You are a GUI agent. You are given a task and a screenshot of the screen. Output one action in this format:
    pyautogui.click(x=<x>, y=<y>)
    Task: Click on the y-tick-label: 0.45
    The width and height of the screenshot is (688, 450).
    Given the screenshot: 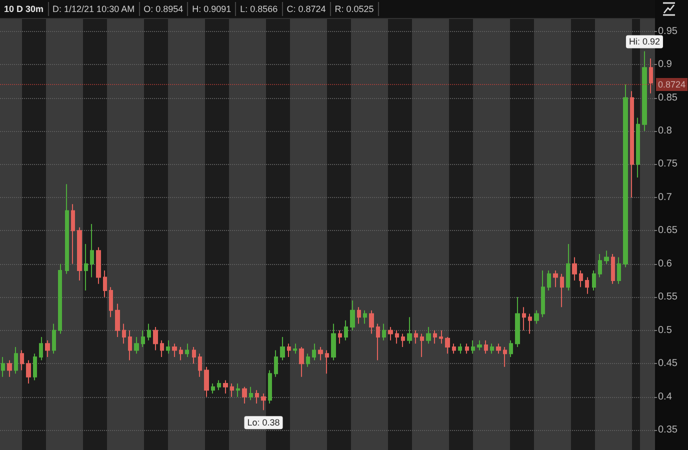 What is the action you would take?
    pyautogui.click(x=668, y=364)
    